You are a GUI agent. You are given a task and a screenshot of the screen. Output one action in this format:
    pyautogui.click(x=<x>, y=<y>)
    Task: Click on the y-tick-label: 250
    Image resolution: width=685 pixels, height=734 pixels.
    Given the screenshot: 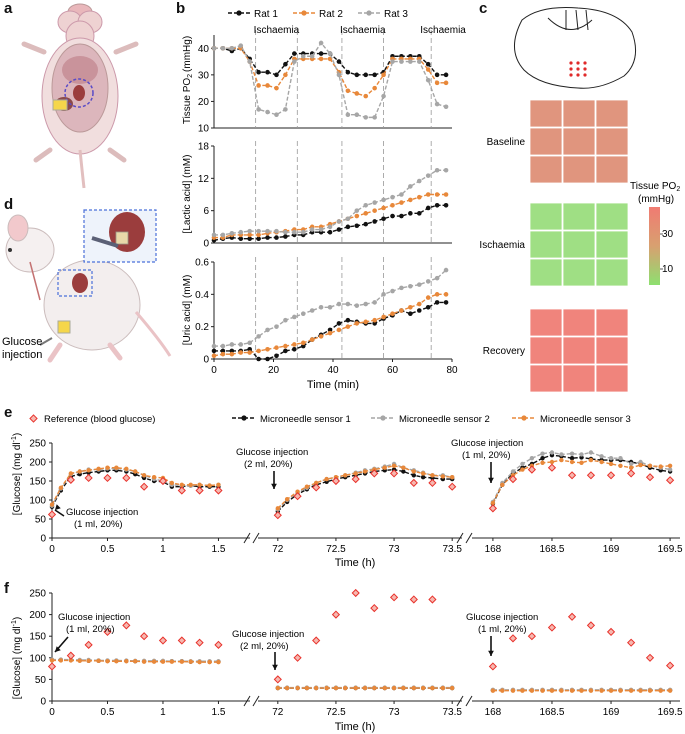 What is the action you would take?
    pyautogui.click(x=37, y=594)
    